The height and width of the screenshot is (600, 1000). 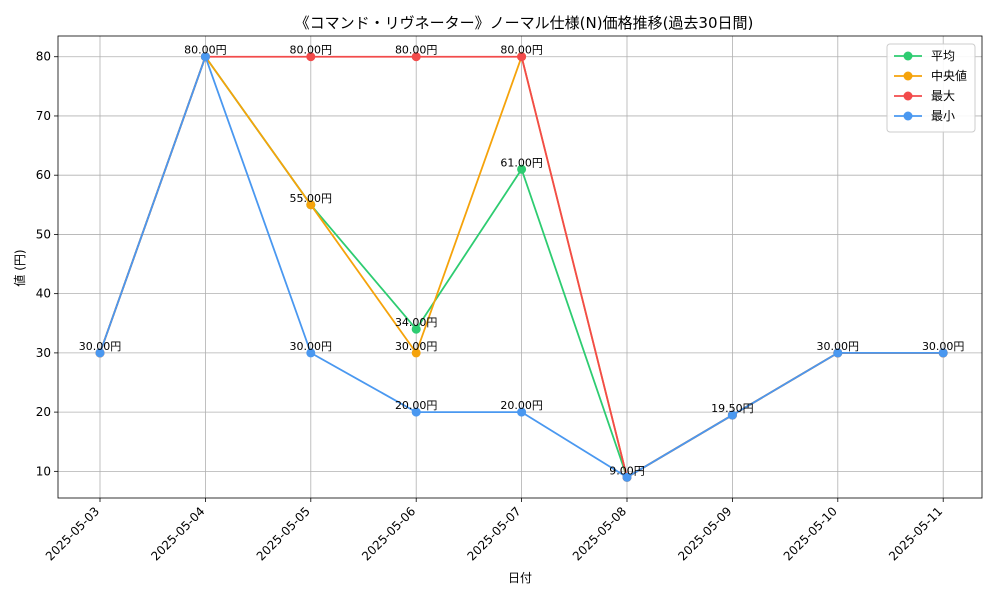 What do you see at coordinates (43, 234) in the screenshot?
I see `y-tick-label: 50` at bounding box center [43, 234].